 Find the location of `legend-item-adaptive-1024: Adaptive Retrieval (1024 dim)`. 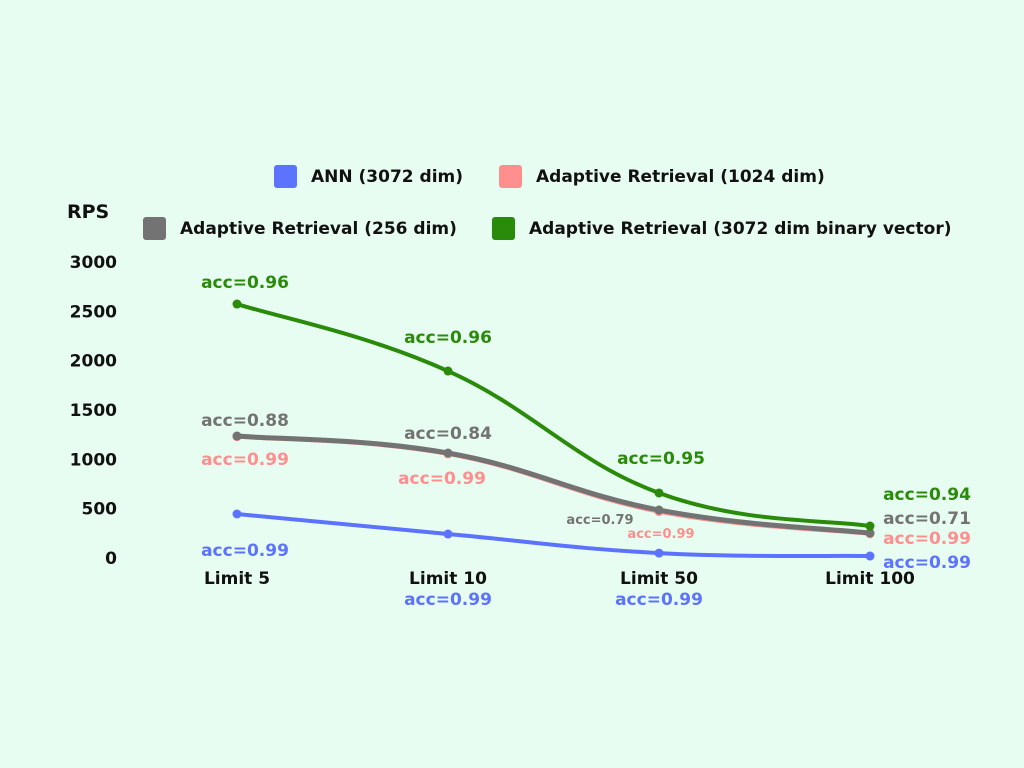

legend-item-adaptive-1024: Adaptive Retrieval (1024 dim) is located at coordinates (662, 176).